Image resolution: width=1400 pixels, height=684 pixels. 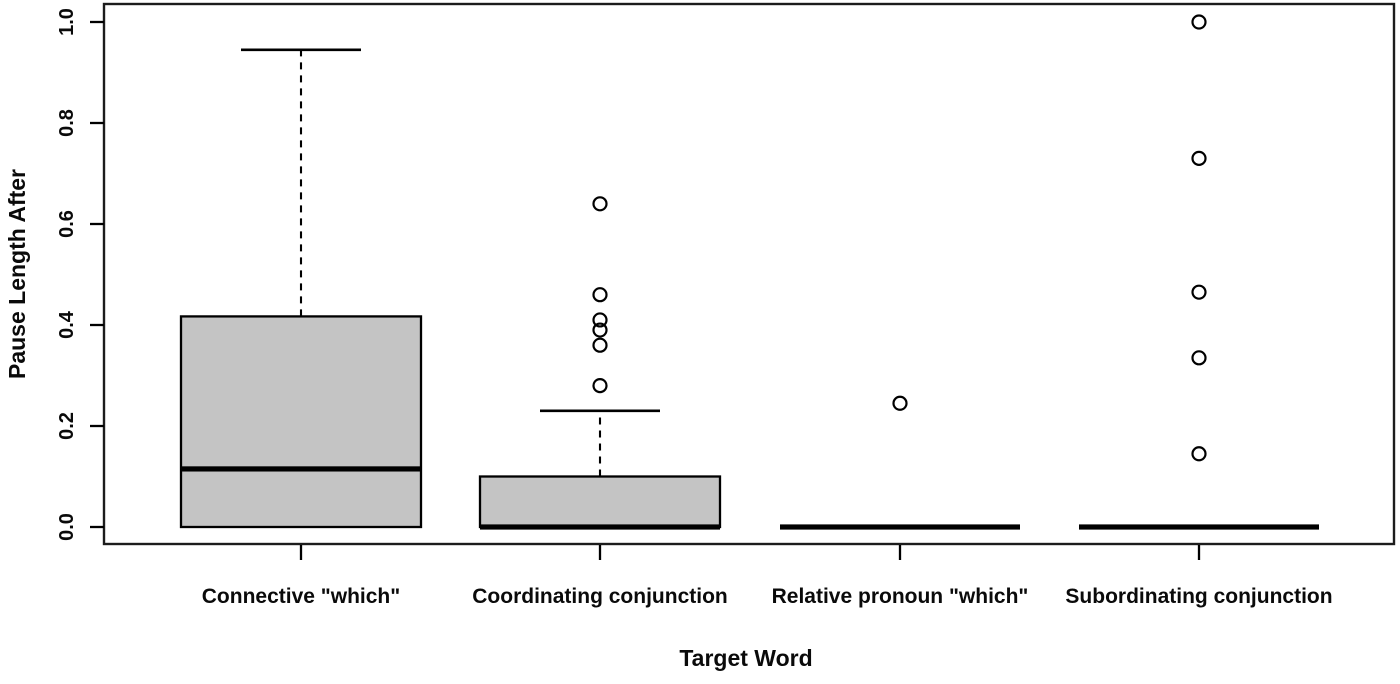 What do you see at coordinates (67, 426) in the screenshot?
I see `y-tick-label: 0.2` at bounding box center [67, 426].